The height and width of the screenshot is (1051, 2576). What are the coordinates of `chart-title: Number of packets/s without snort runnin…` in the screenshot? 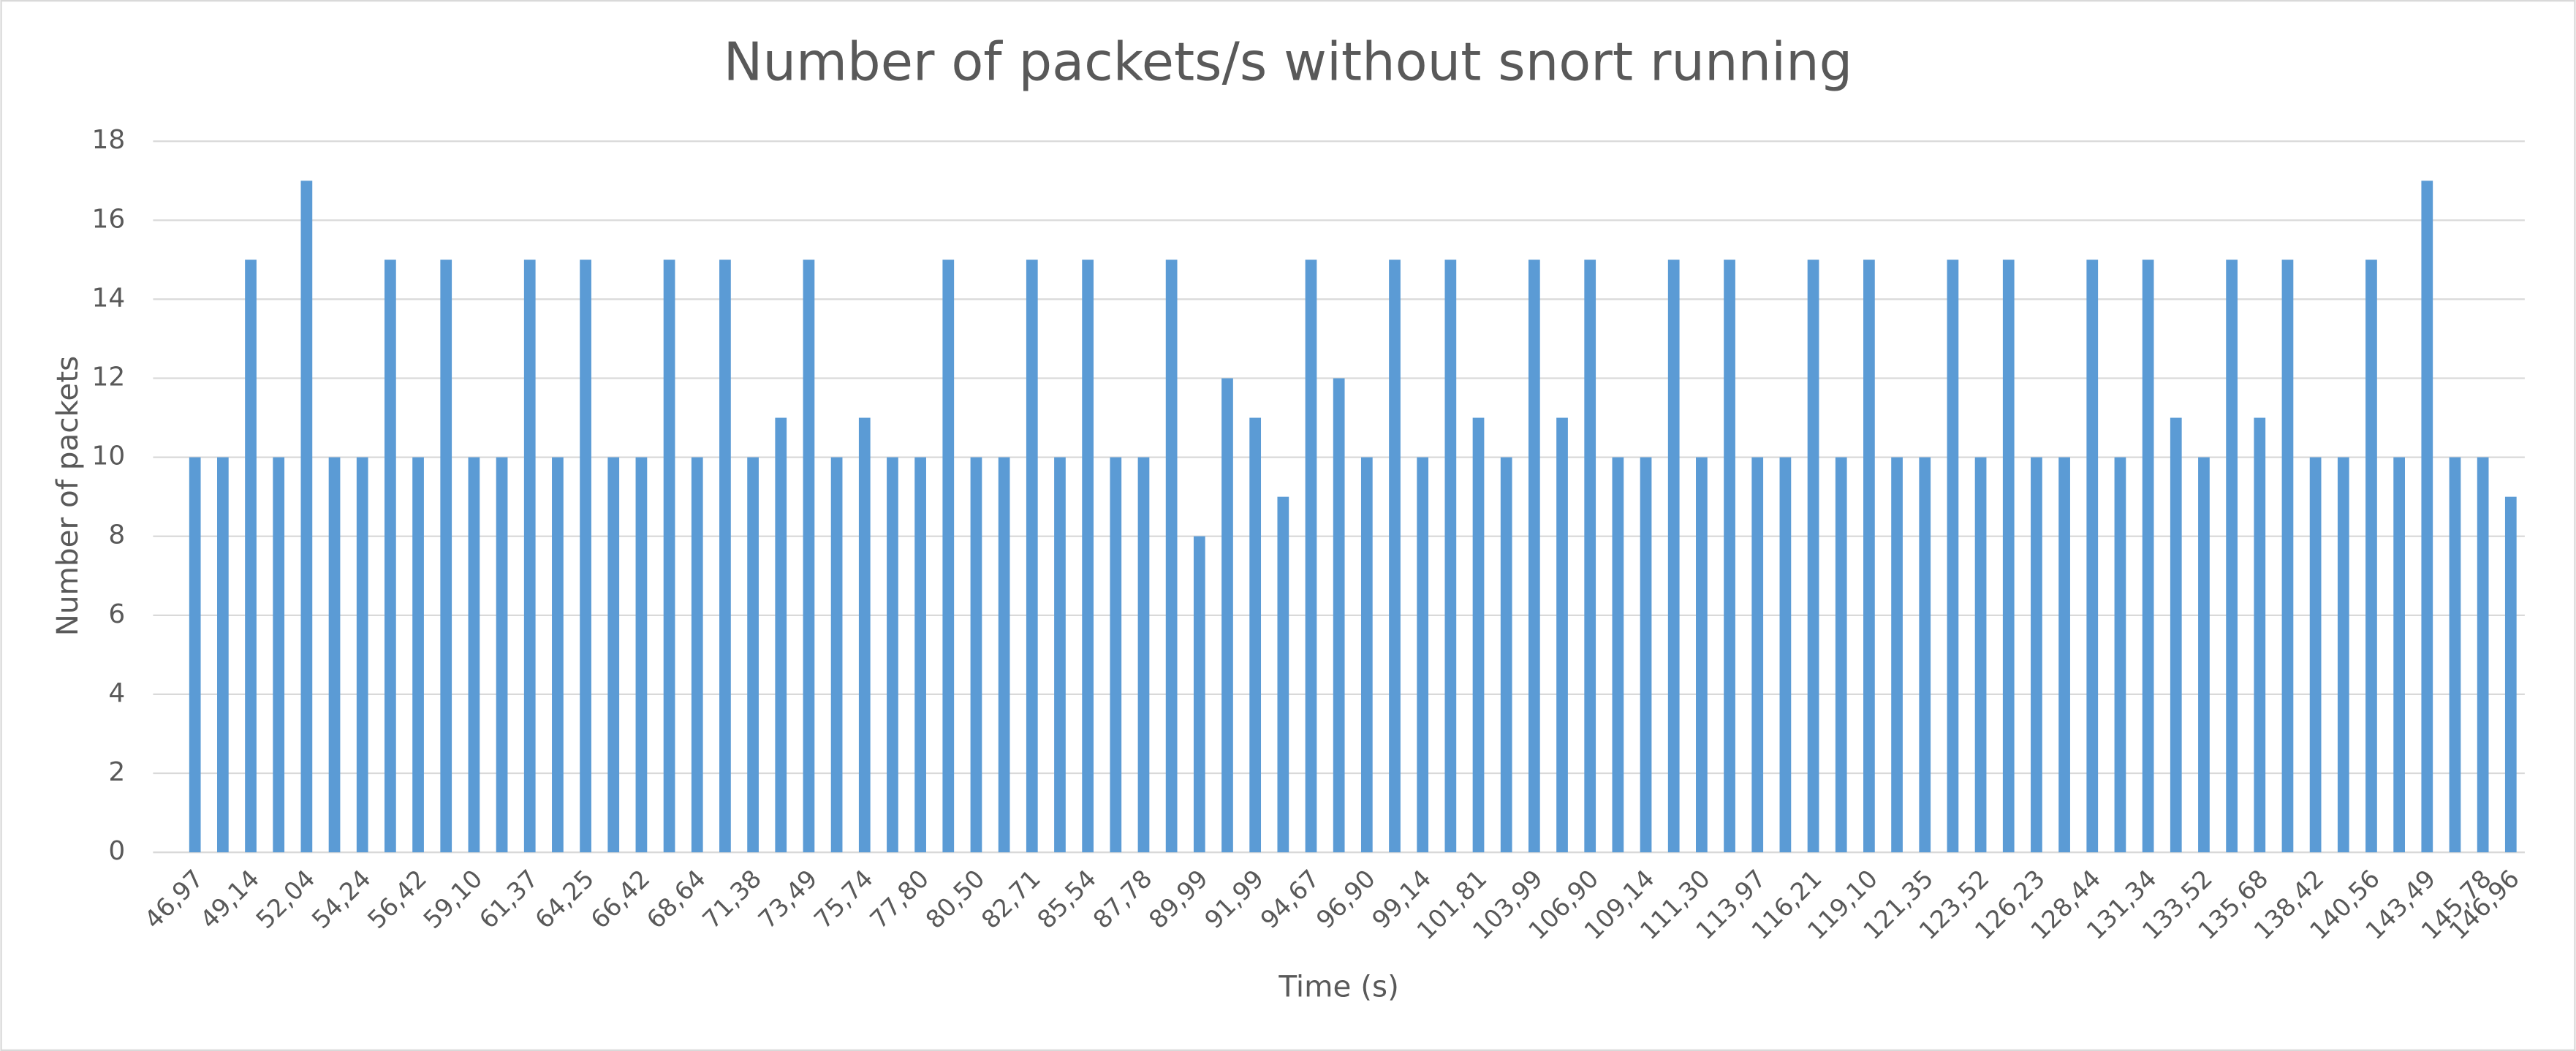 It's located at (1288, 61).